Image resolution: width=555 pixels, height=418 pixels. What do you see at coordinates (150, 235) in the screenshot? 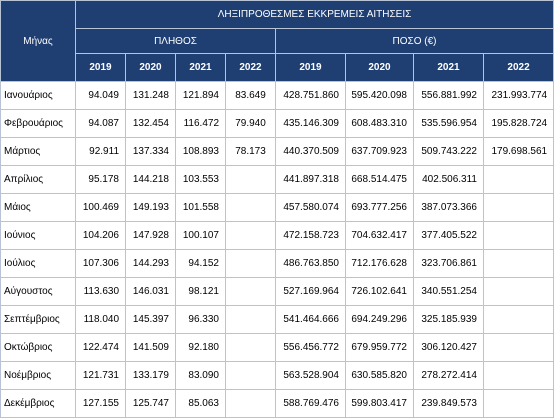
I see `count-cell: 147.928` at bounding box center [150, 235].